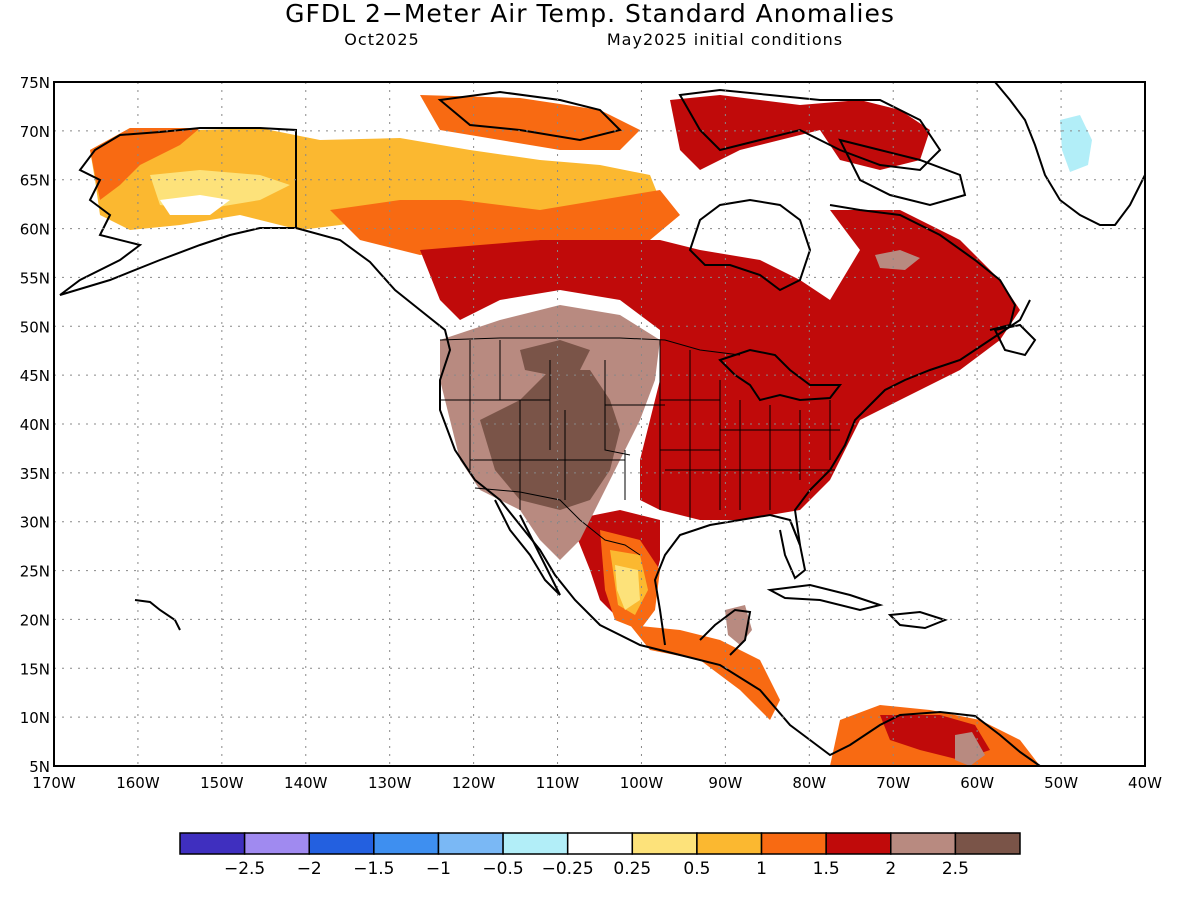 The image size is (1200, 900). I want to click on coastline-baja, so click(527, 547).